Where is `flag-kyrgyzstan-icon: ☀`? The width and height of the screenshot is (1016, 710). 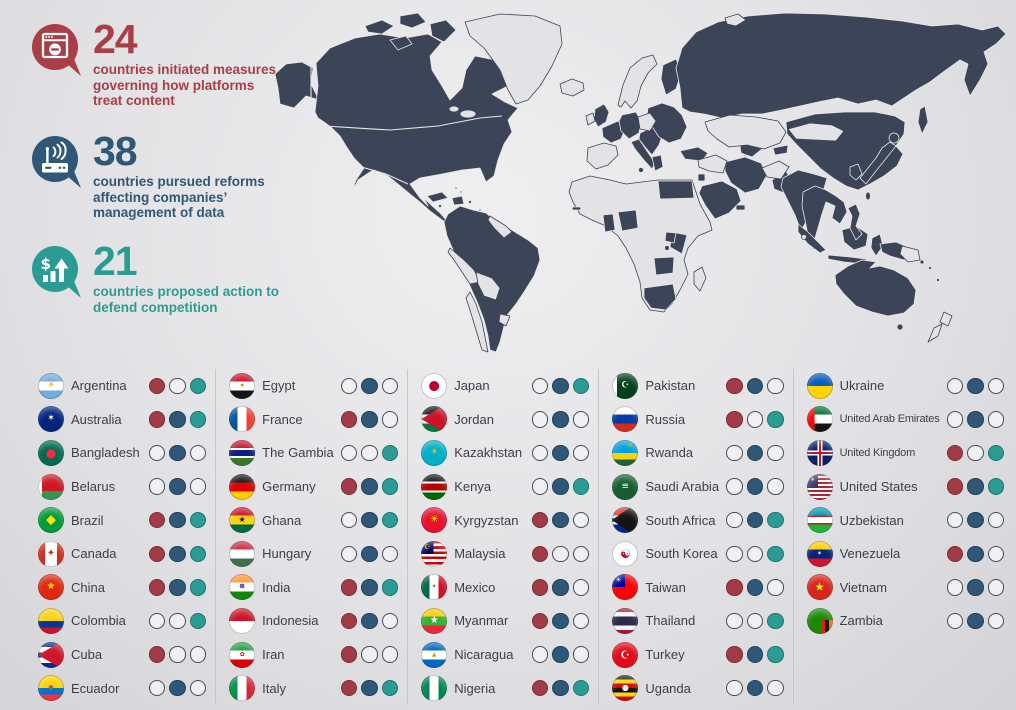
flag-kyrgyzstan-icon: ☀ is located at coordinates (434, 520).